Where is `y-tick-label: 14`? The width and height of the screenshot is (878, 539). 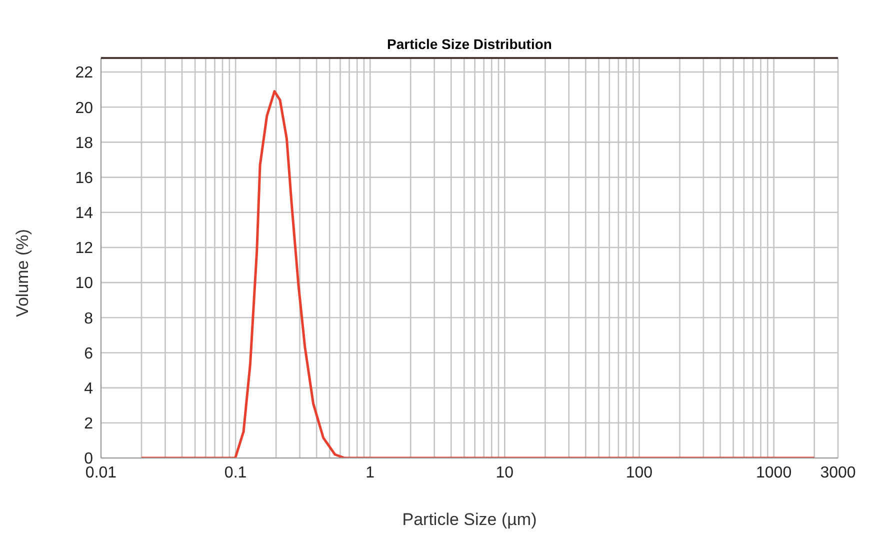
y-tick-label: 14 is located at coordinates (84, 213).